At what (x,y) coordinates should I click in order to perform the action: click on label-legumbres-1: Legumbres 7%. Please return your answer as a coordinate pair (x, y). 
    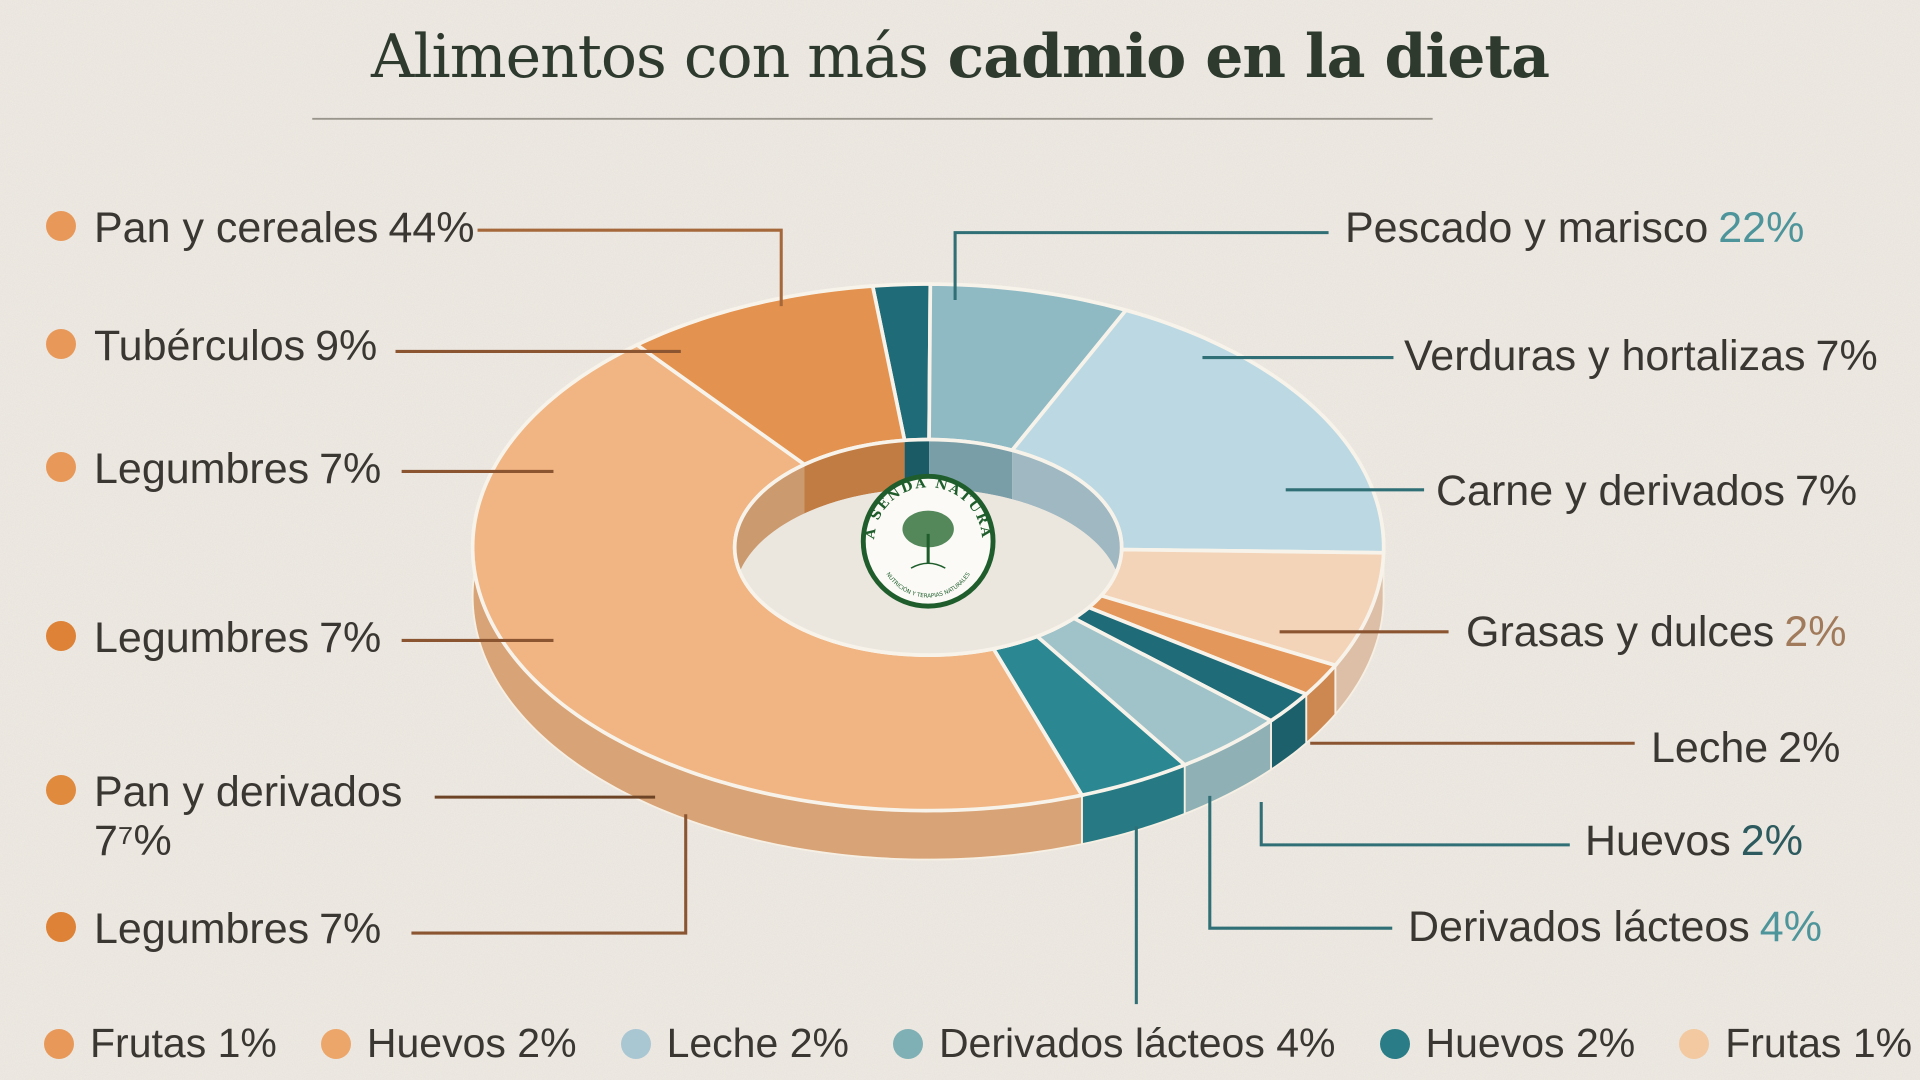
    Looking at the image, I should click on (213, 469).